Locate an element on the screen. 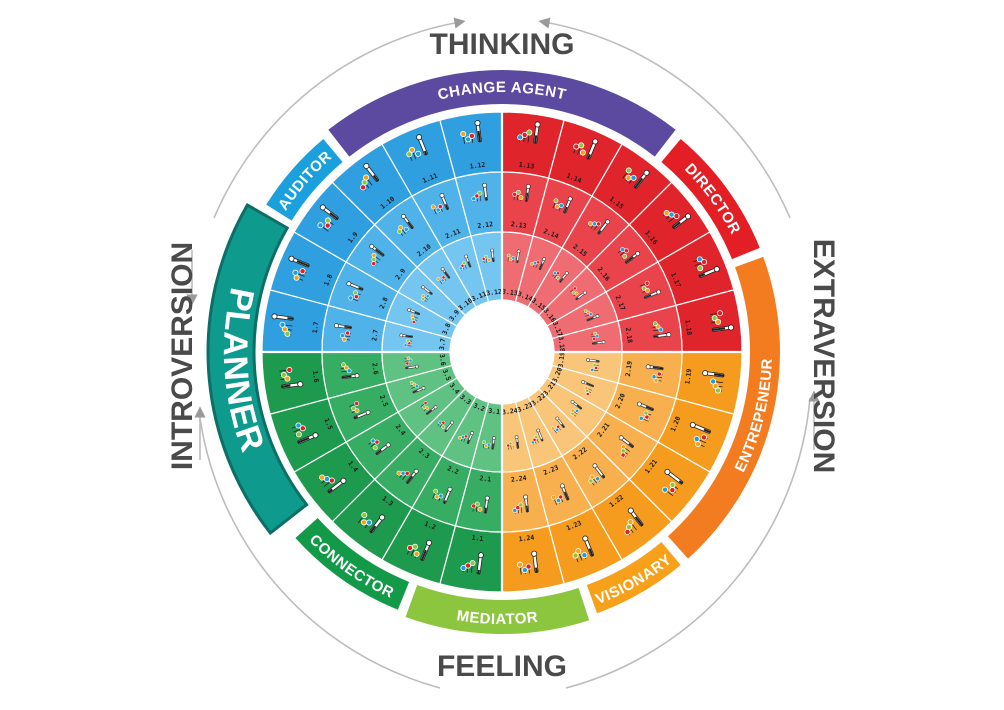 Image resolution: width=1004 pixels, height=710 pixels. cell-label: 2.24 is located at coordinates (518, 479).